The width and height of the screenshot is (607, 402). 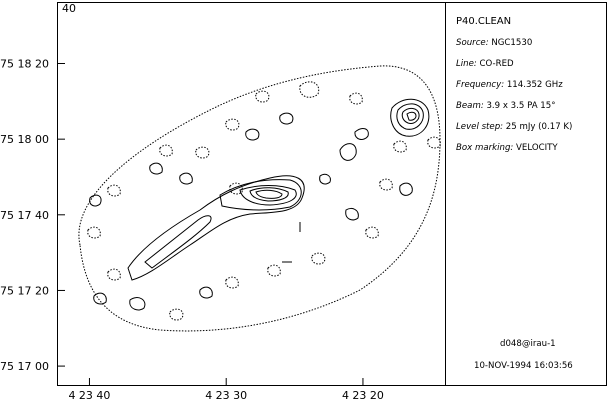 What do you see at coordinates (24, 366) in the screenshot?
I see `y-tick-label: 75 17 00` at bounding box center [24, 366].